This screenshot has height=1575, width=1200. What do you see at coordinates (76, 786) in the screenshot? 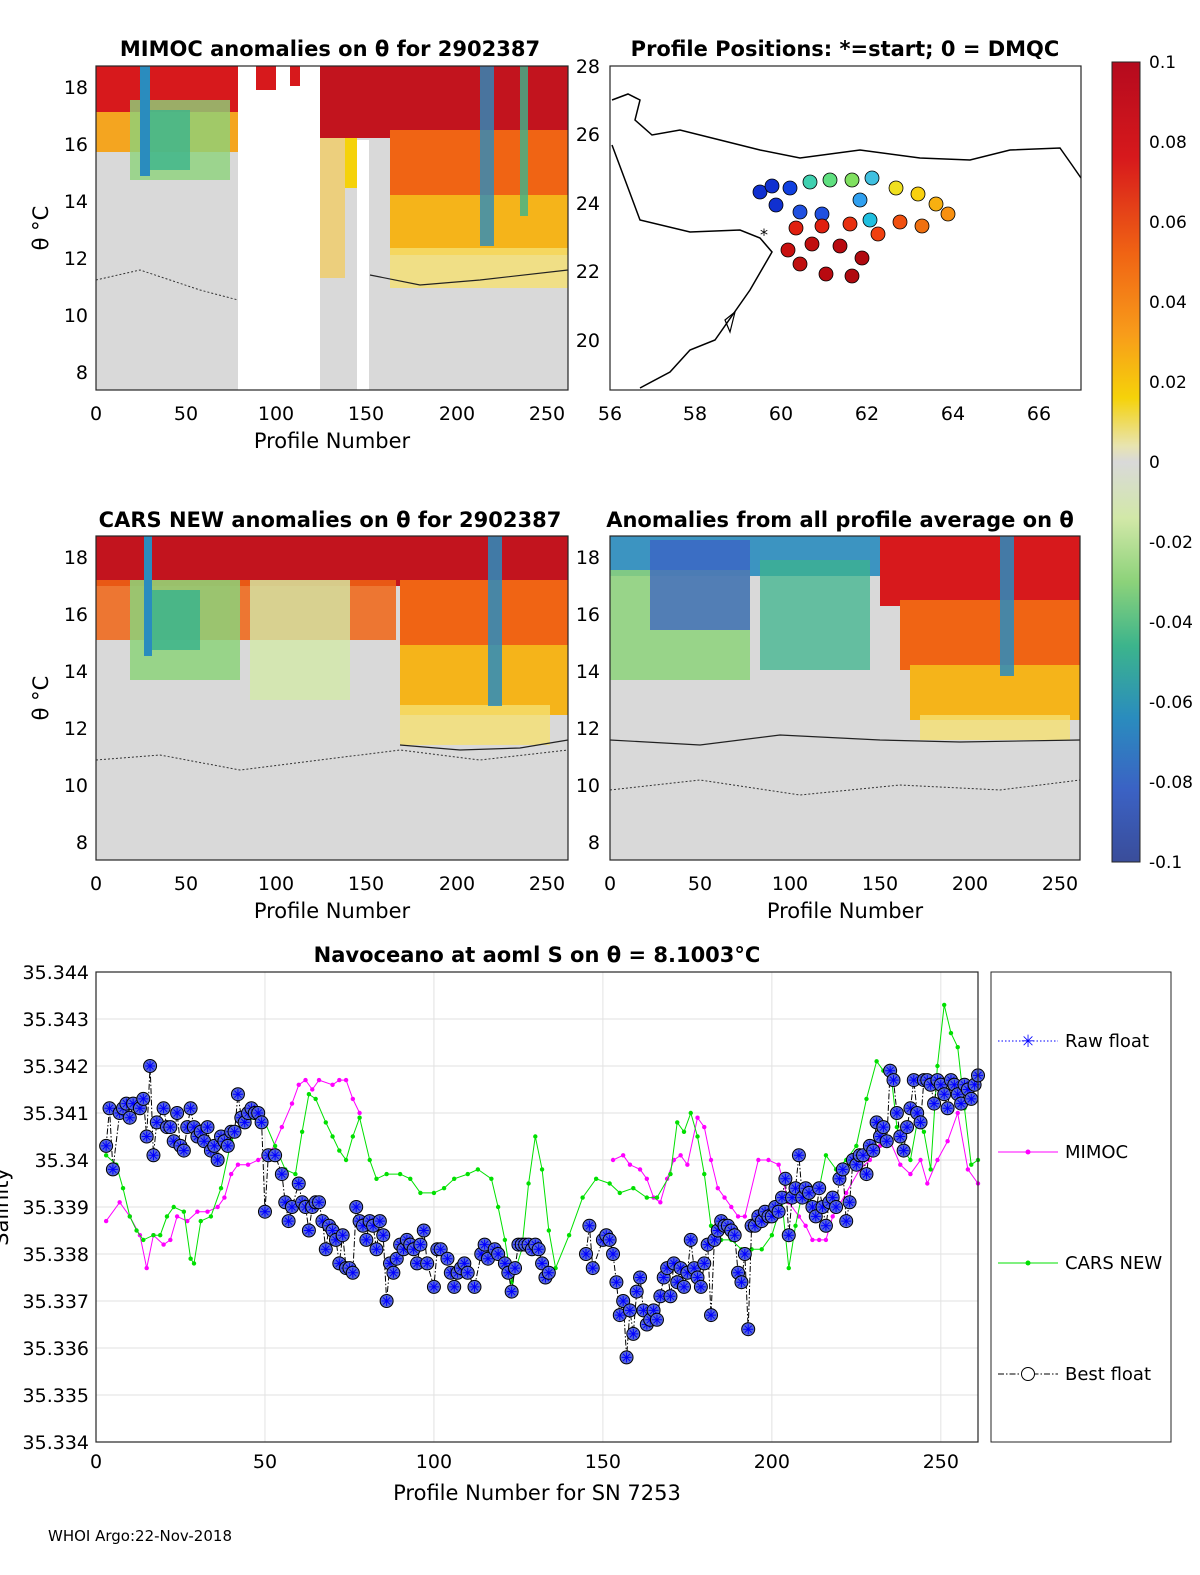
I see `cars-ytick: 10` at bounding box center [76, 786].